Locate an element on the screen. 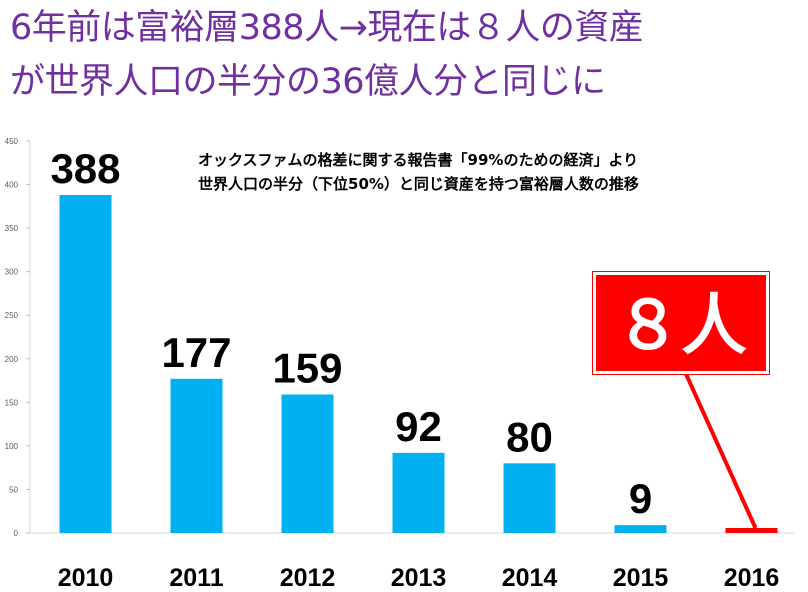 This screenshot has height=592, width=808. x-tick-label-2016: 2016 is located at coordinates (752, 578).